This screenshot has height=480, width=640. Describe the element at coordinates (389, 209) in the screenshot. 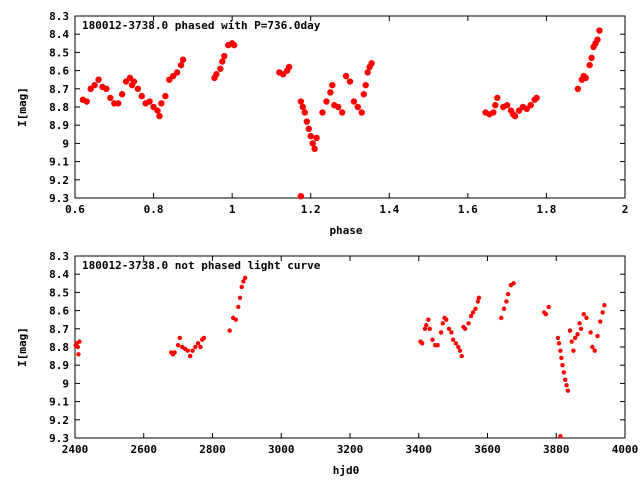

I see `phased-x-tick-label: 1.4` at that location.